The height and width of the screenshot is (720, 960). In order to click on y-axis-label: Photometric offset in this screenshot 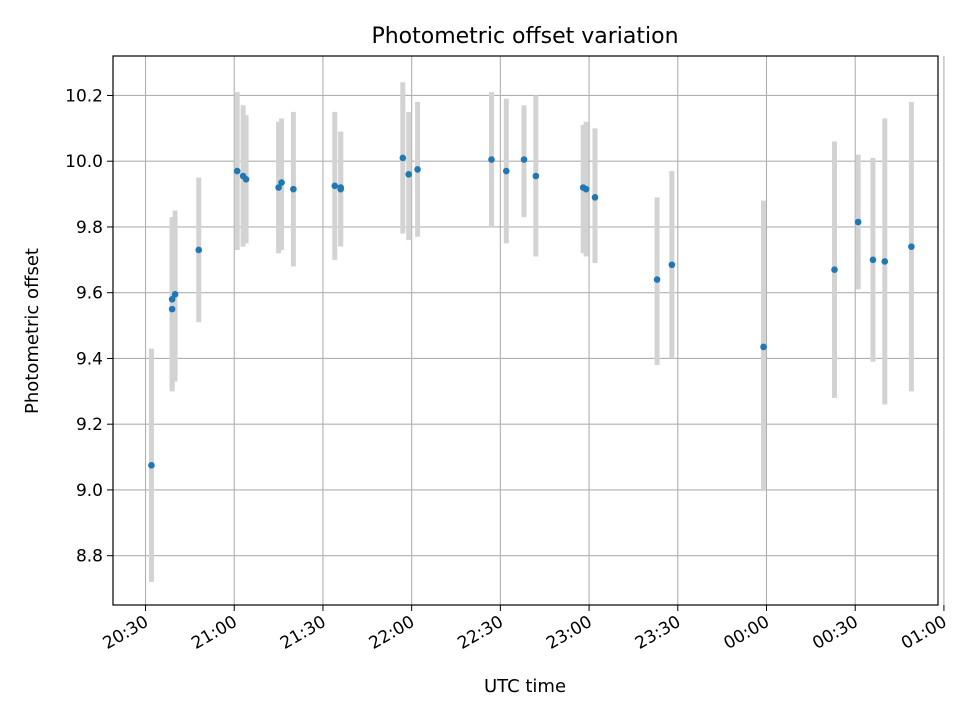, I will do `click(32, 331)`.